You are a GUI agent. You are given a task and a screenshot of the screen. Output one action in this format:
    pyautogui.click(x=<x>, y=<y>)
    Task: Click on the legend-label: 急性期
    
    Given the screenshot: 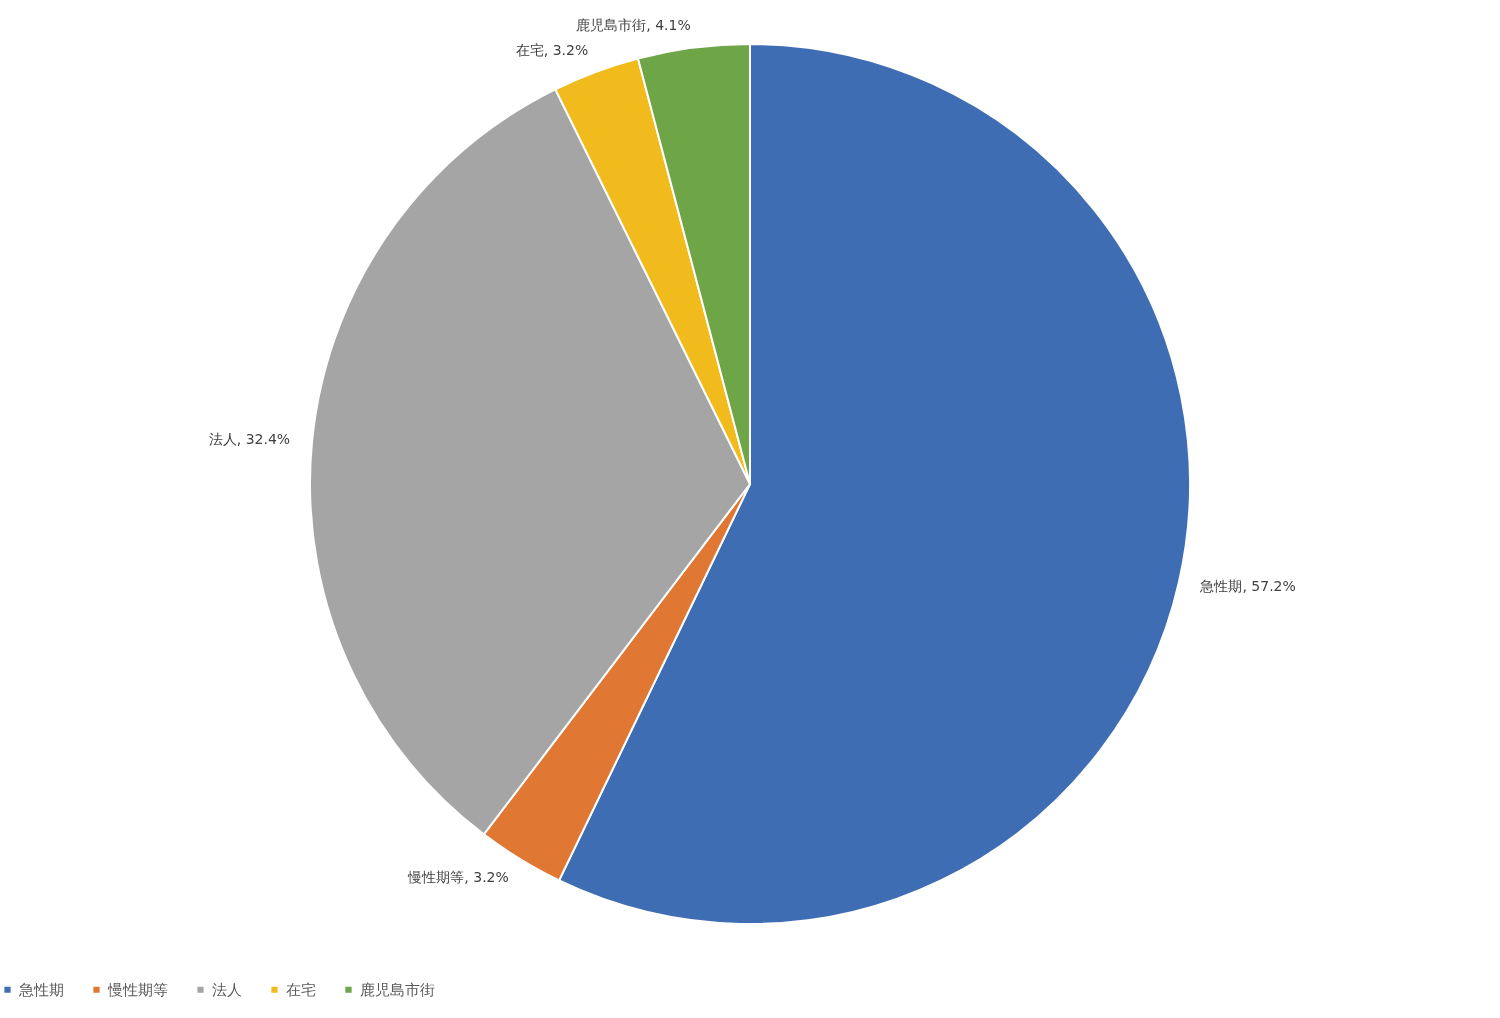 What is the action you would take?
    pyautogui.click(x=41, y=989)
    